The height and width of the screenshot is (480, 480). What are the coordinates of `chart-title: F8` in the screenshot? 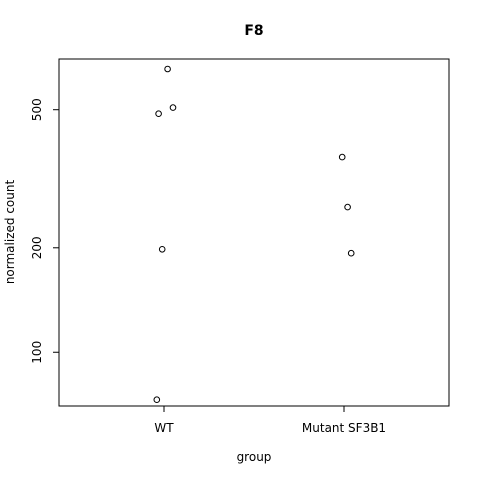 It's located at (253, 31).